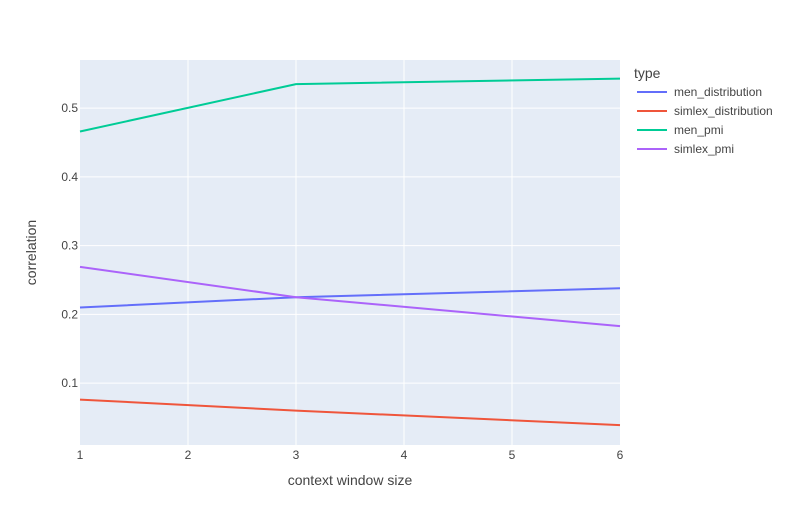 This screenshot has height=525, width=803. I want to click on y-tick-labels: 0.1 0.2 0.3 0.4 0.5, so click(69, 245).